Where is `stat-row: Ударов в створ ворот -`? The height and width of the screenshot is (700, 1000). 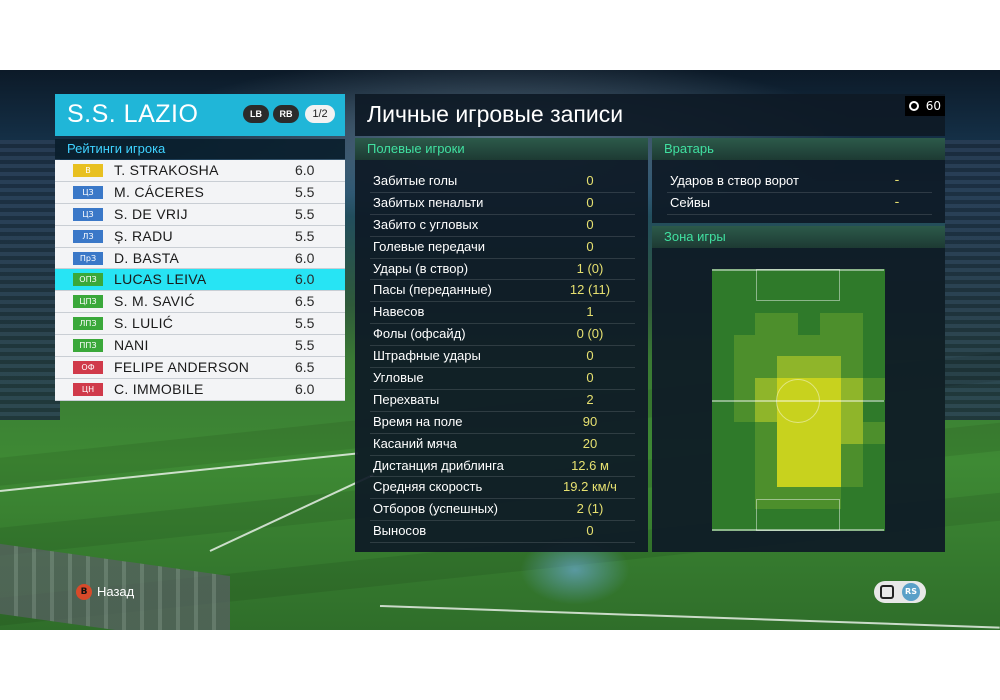
stat-row: Ударов в створ ворот - is located at coordinates (799, 182).